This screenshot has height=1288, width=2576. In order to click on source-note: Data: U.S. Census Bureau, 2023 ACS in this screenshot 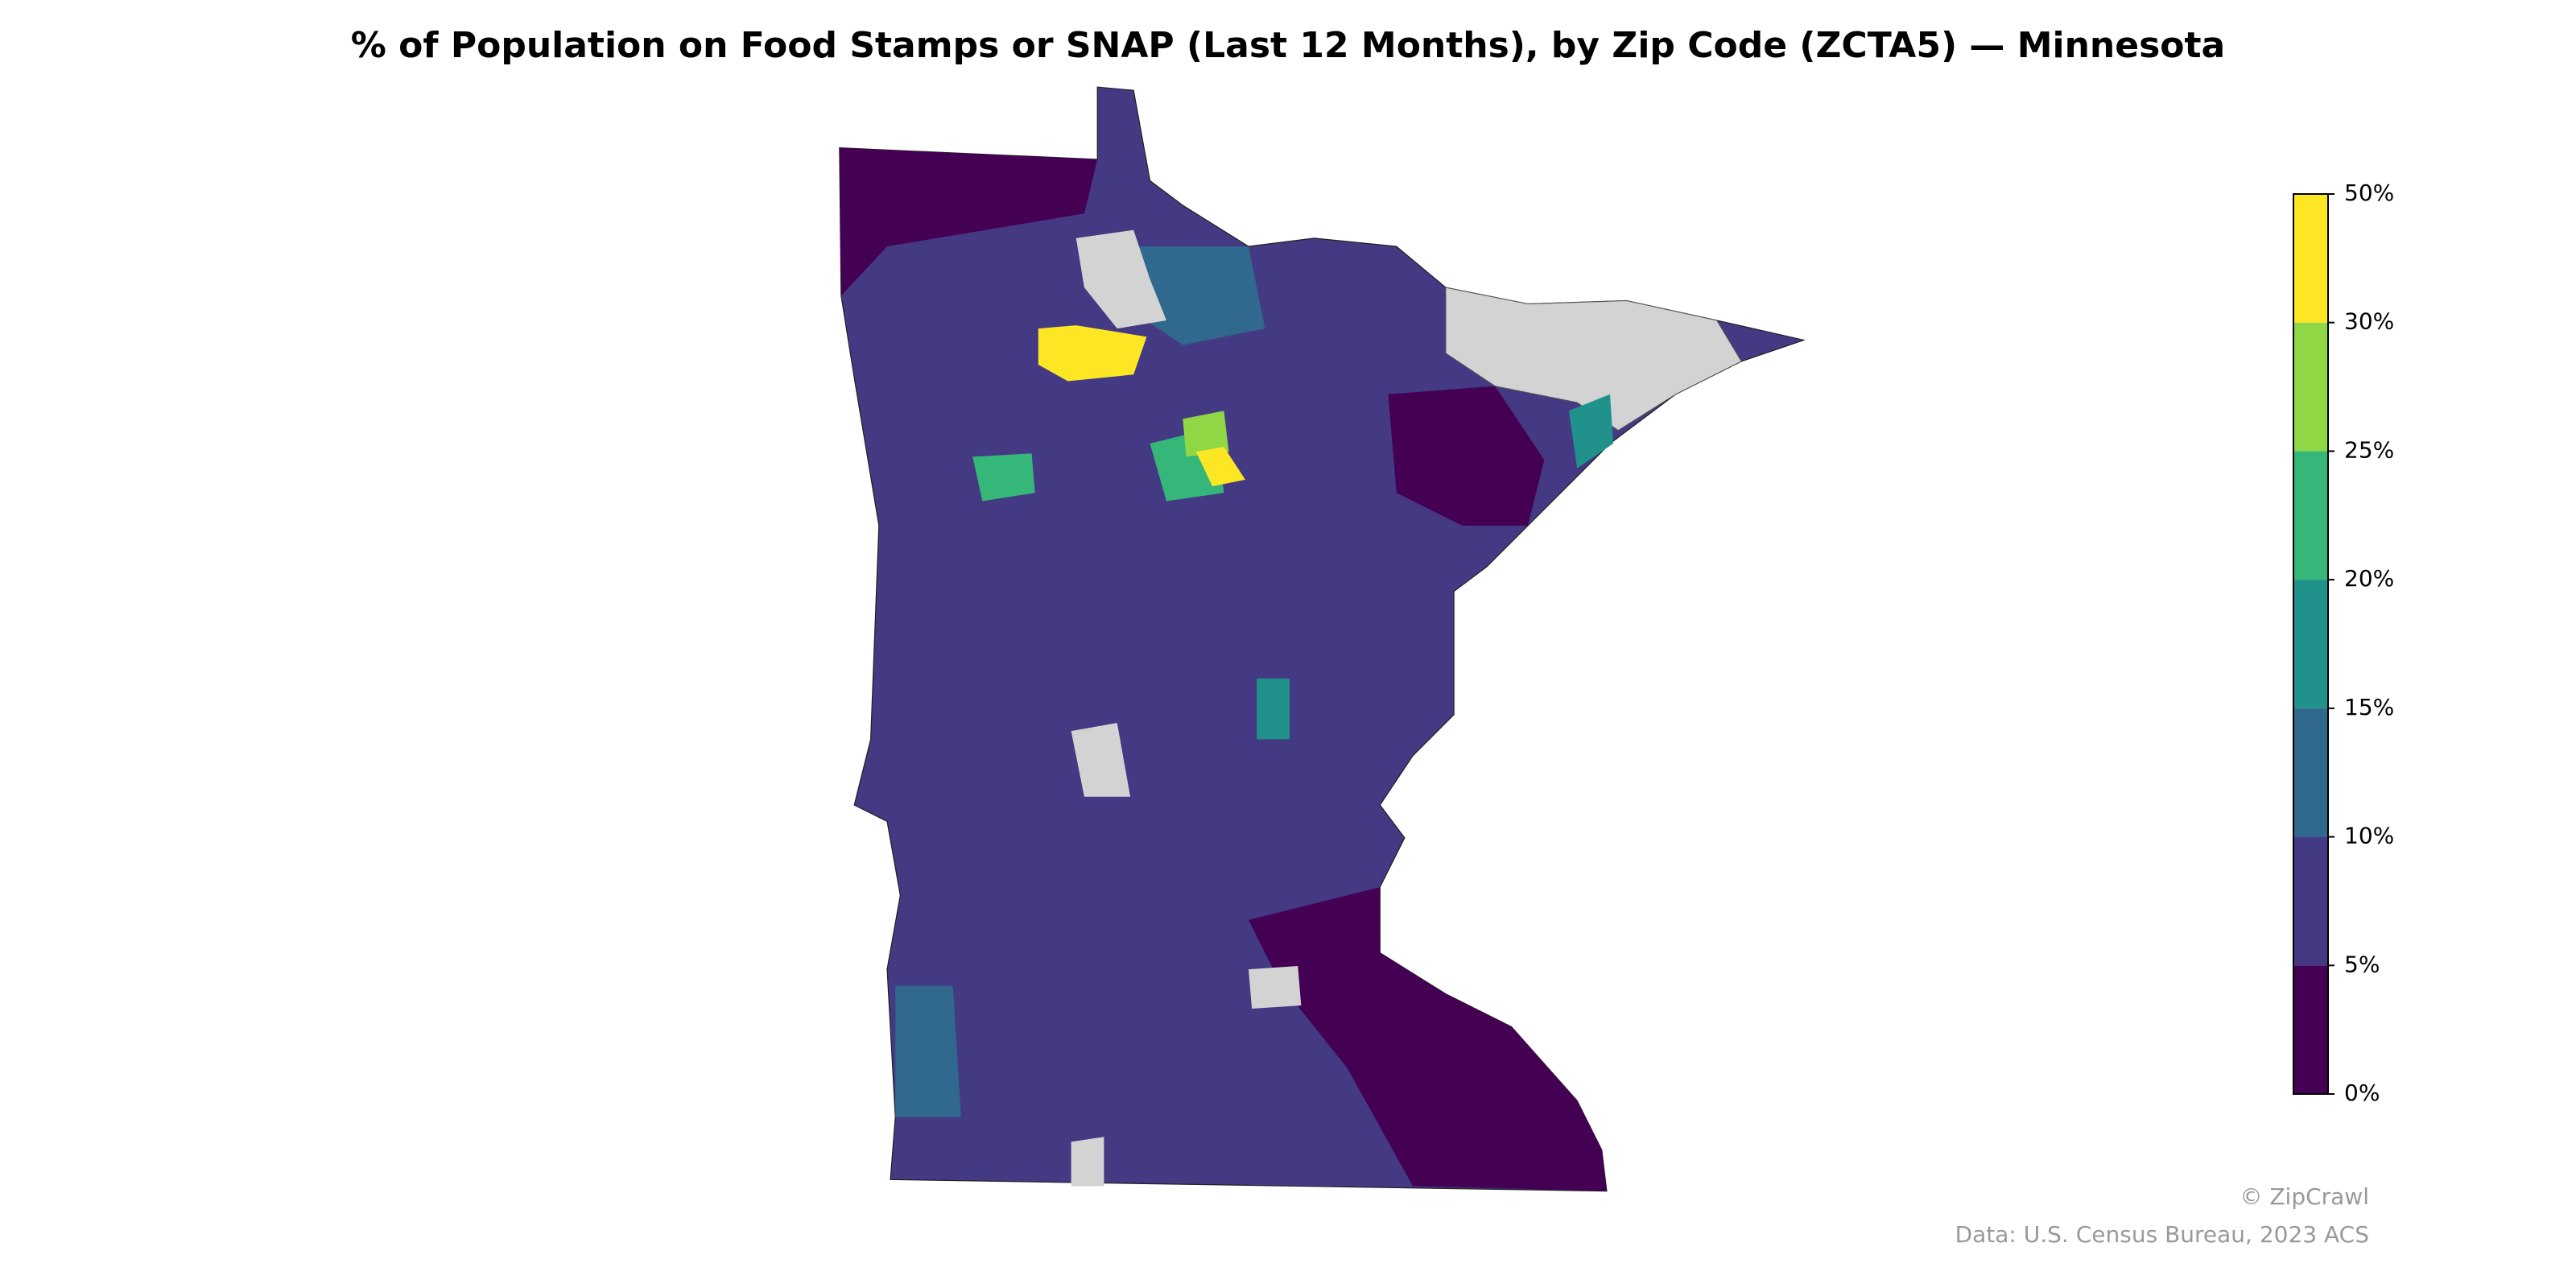, I will do `click(2162, 1234)`.